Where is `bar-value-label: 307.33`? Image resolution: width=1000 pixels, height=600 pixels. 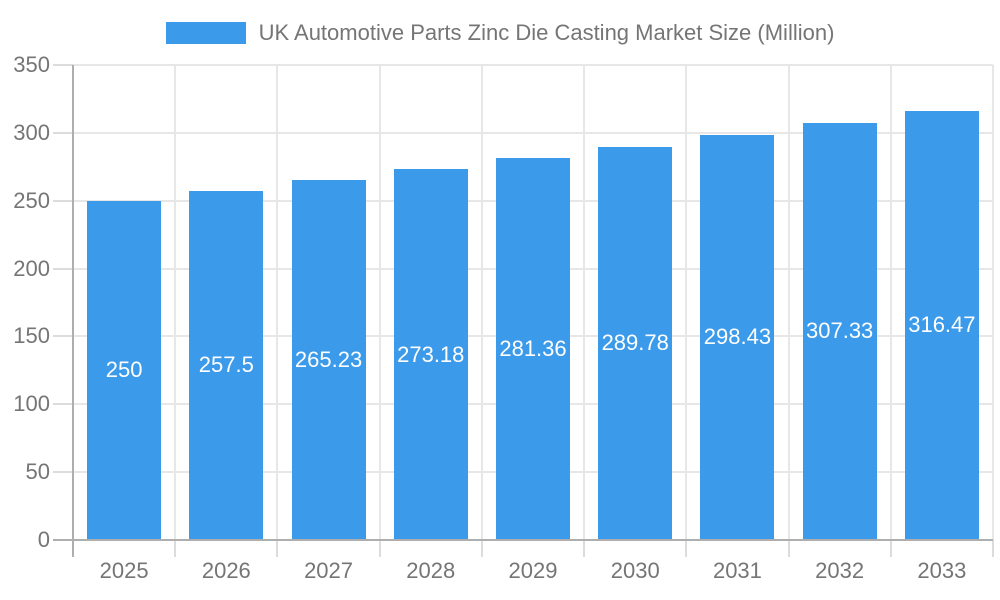
bar-value-label: 307.33 is located at coordinates (840, 331).